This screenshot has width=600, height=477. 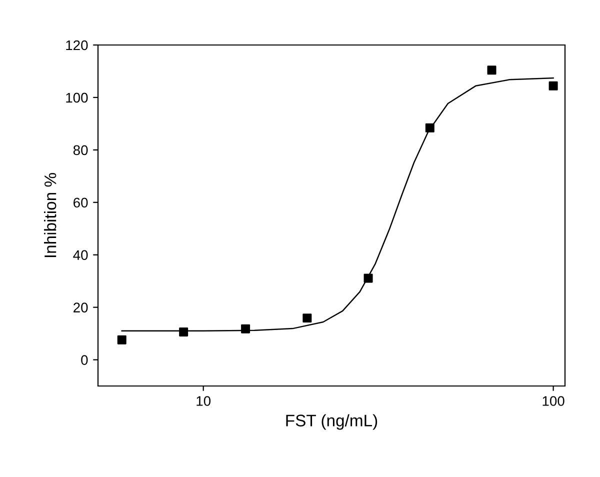 I want to click on y-tick-label: 60, so click(x=81, y=203).